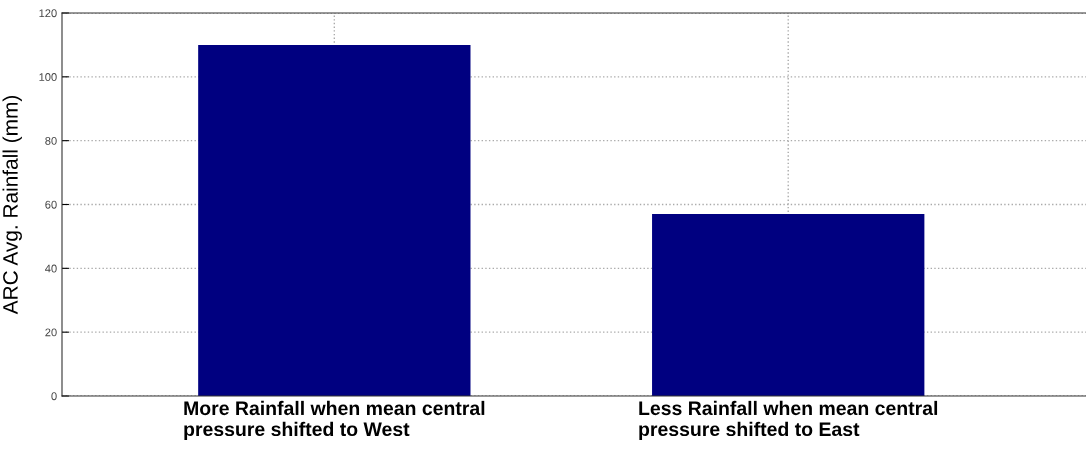 This screenshot has height=460, width=1086. Describe the element at coordinates (334, 420) in the screenshot. I see `x-tick-label: More Rainfall when mean central pressure shifted to West` at that location.